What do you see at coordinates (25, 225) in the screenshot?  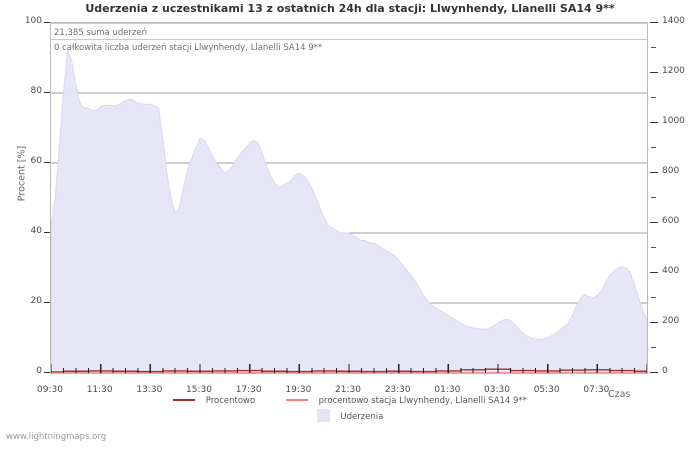 I see `y-axis-left: Procent [%] 0 20 40 60 80 100` at bounding box center [25, 225].